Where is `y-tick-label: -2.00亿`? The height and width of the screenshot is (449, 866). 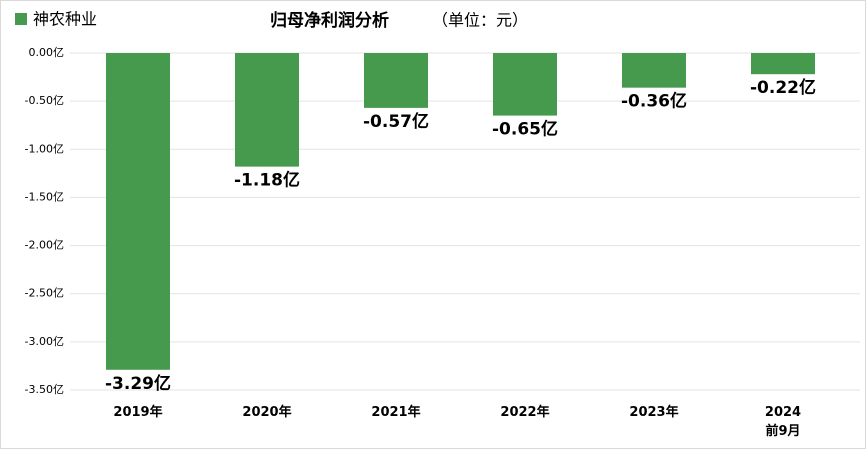
y-tick-label: -2.00亿 is located at coordinates (44, 245).